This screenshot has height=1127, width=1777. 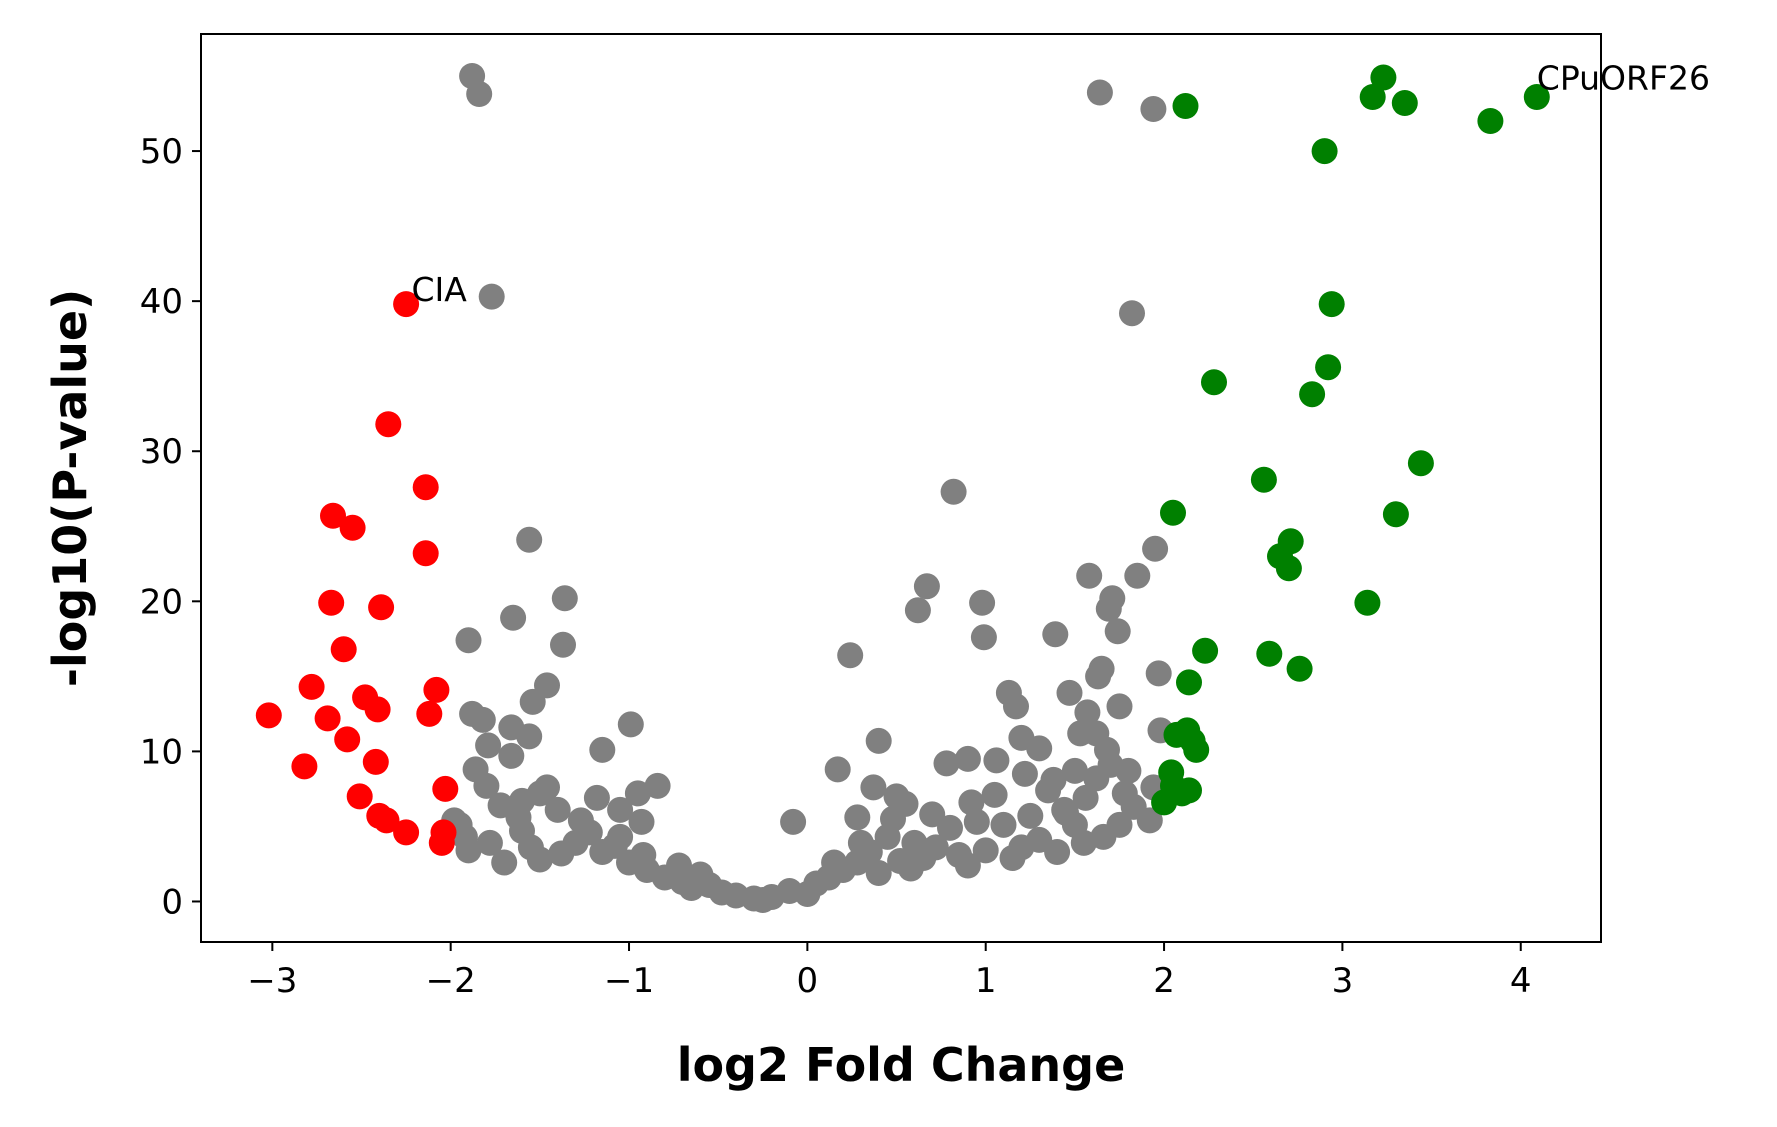 I want to click on series-down-regulated, so click(x=357, y=573).